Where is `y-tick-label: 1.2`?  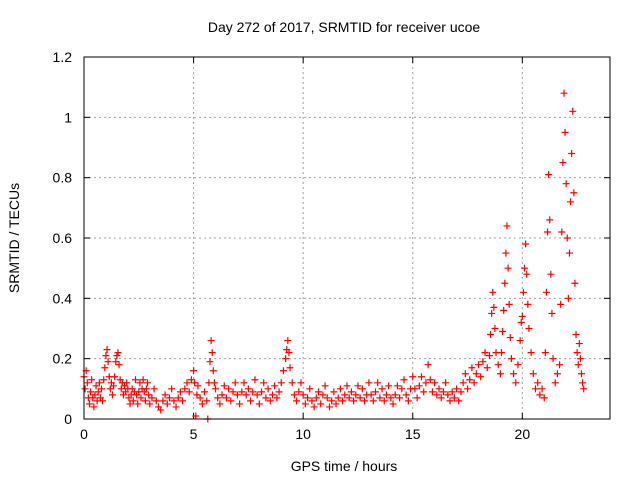
y-tick-label: 1.2 is located at coordinates (63, 57).